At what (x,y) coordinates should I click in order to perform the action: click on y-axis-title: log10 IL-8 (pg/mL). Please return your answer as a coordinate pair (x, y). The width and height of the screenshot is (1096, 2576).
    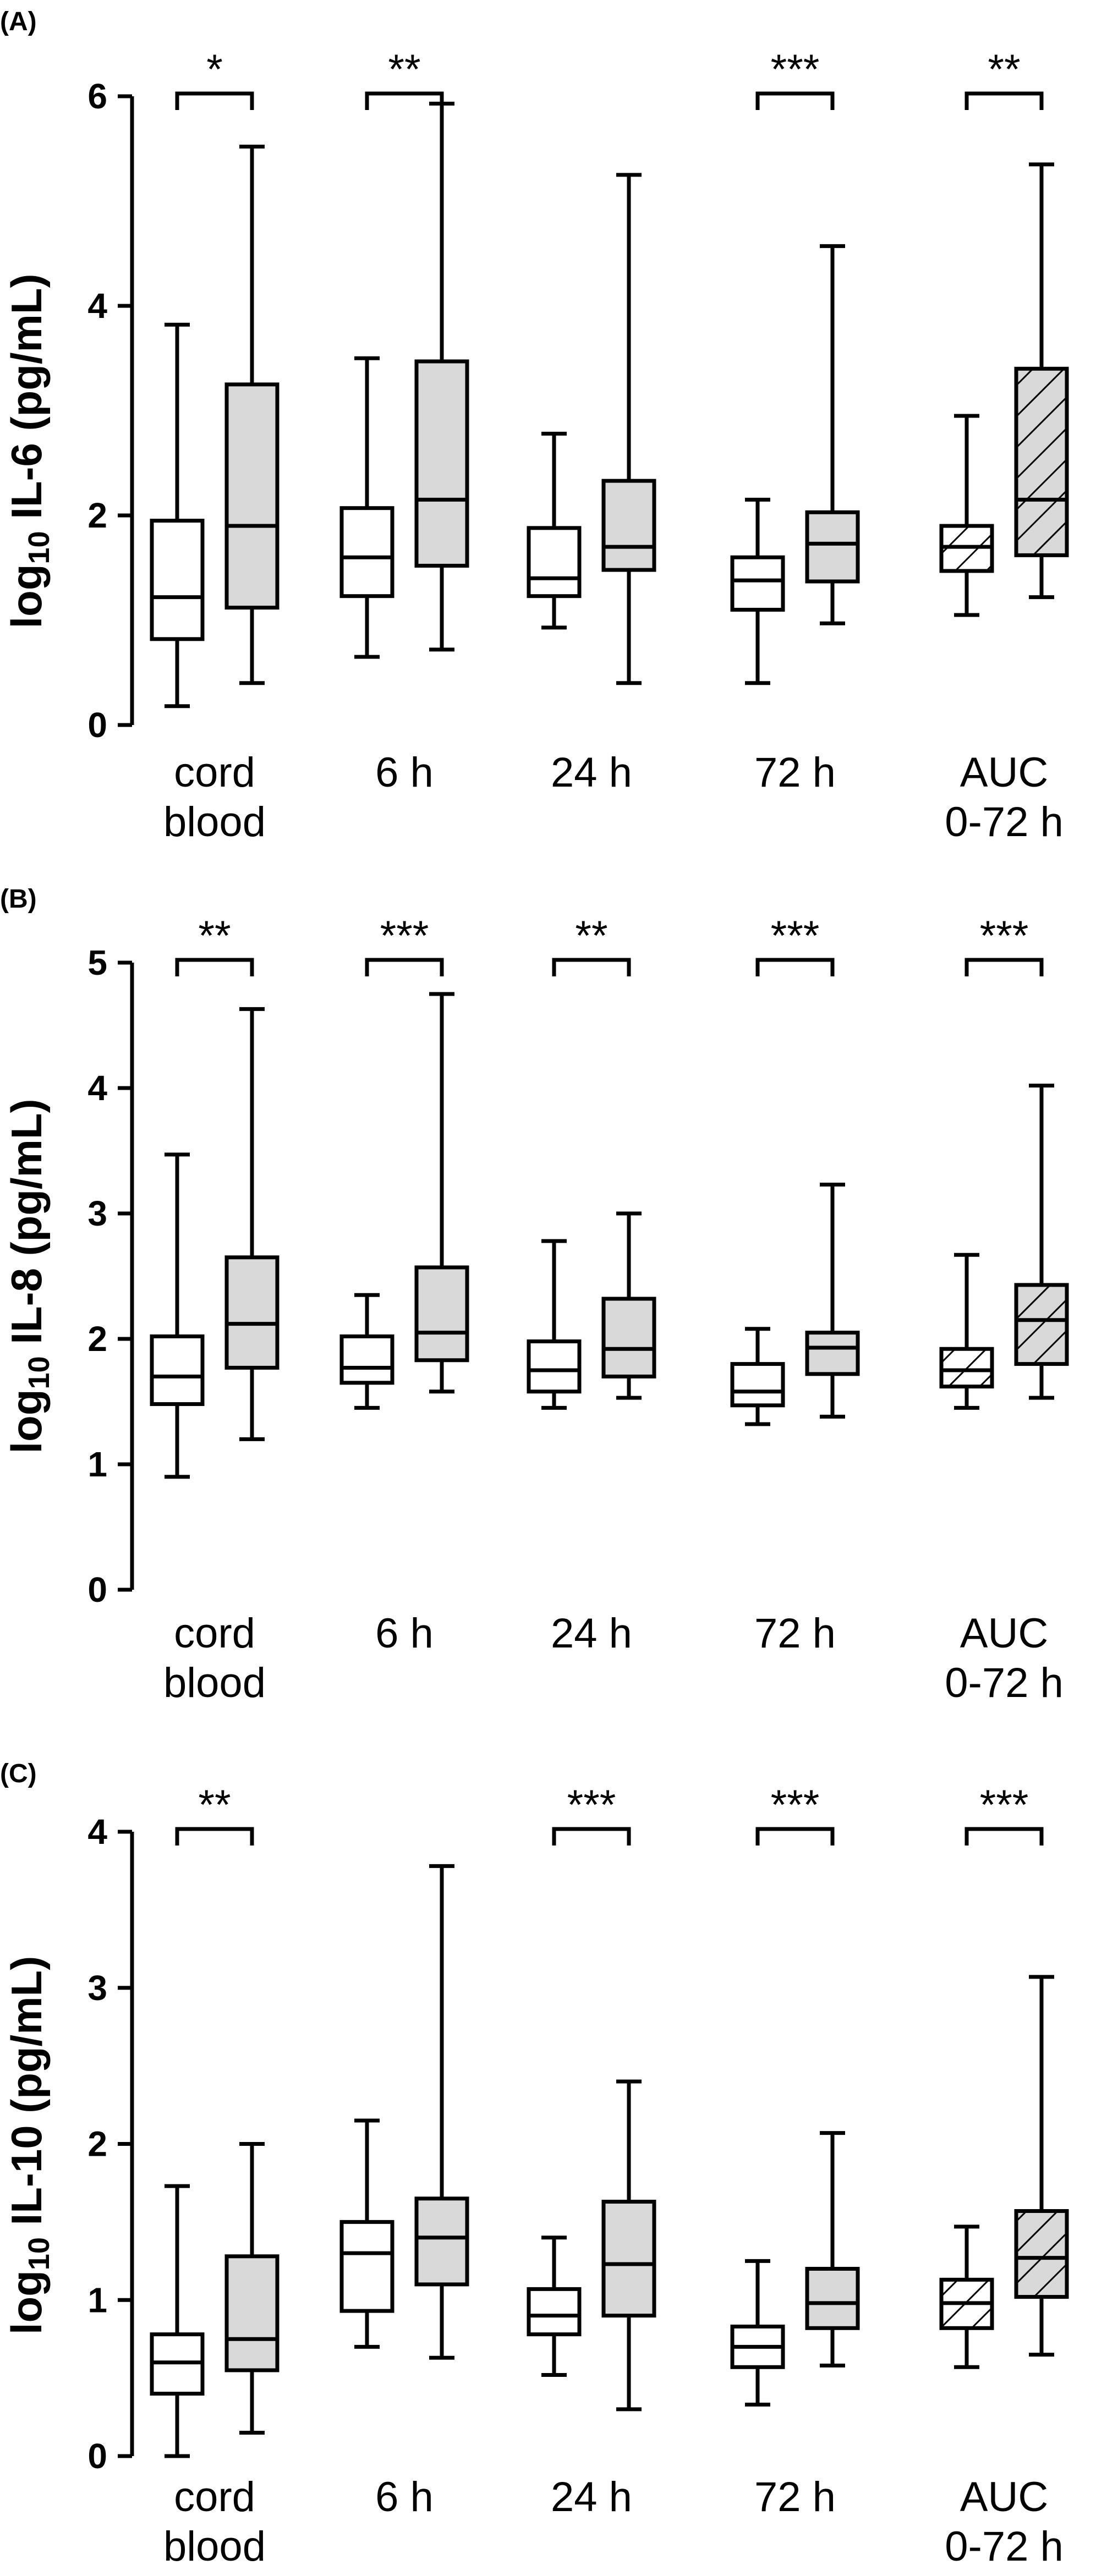
    Looking at the image, I should click on (29, 1276).